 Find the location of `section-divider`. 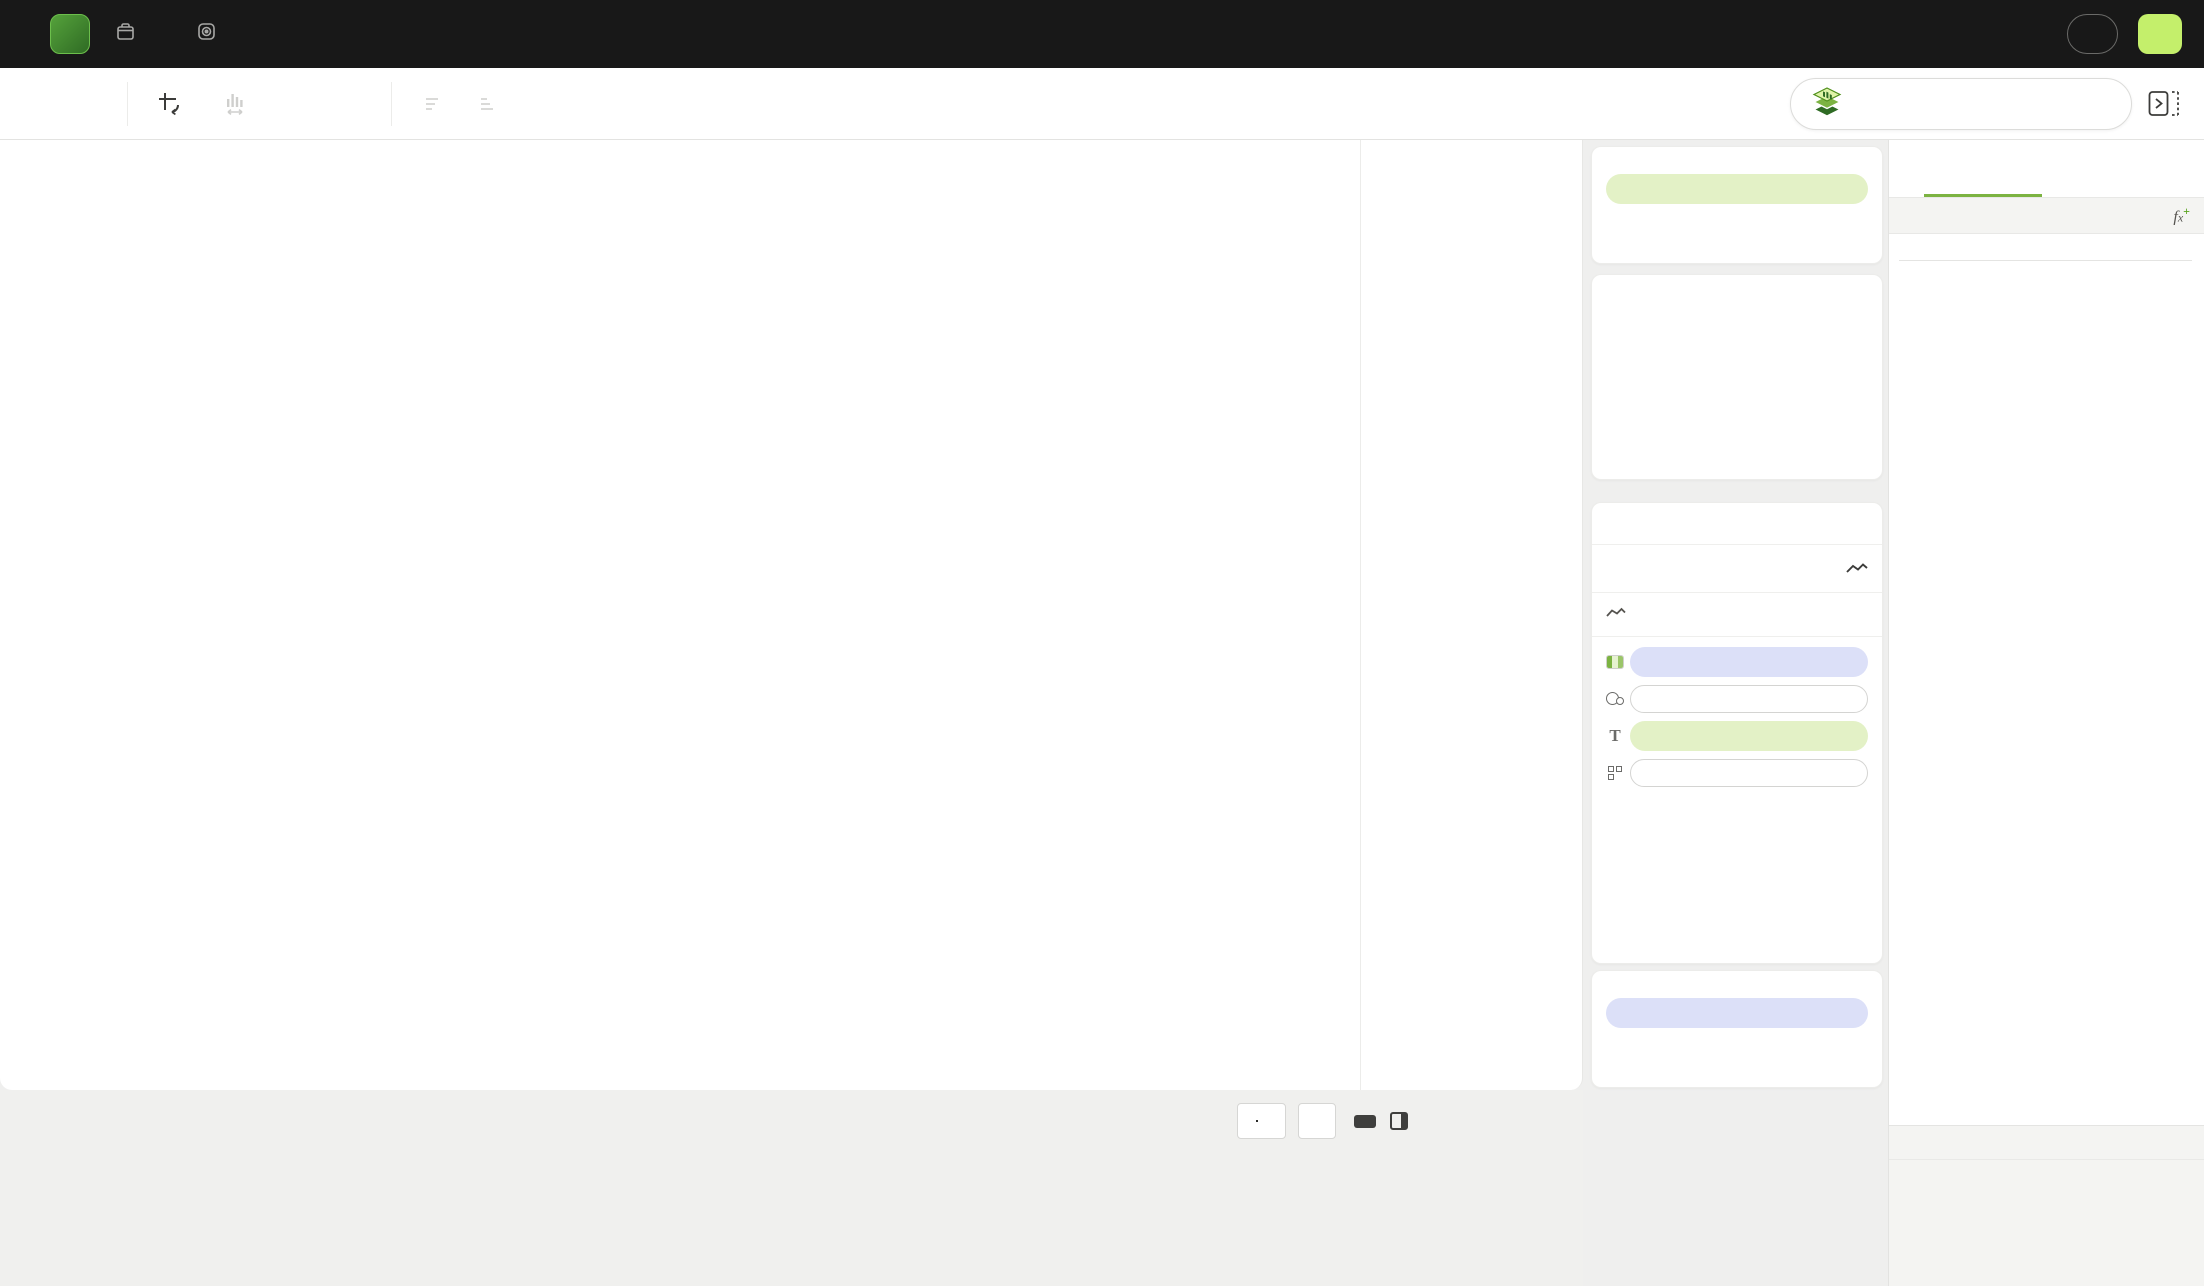

section-divider is located at coordinates (2045, 260).